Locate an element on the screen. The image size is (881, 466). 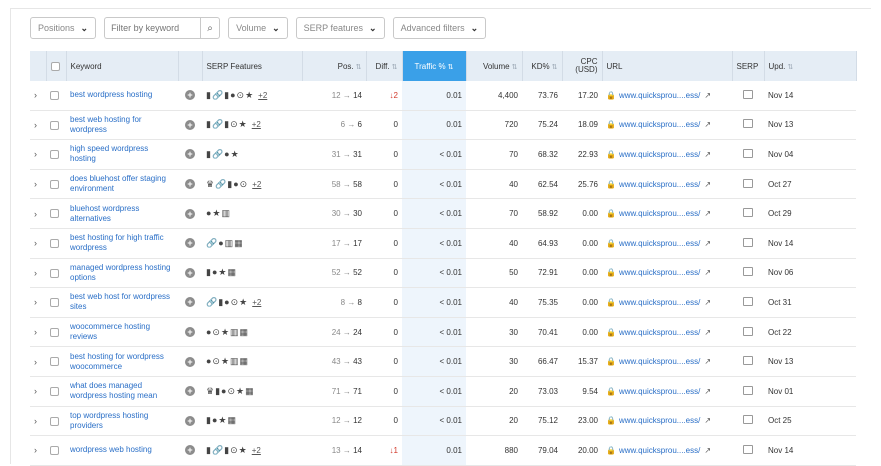
header-pos: Pos. ⇅ is located at coordinates (334, 66).